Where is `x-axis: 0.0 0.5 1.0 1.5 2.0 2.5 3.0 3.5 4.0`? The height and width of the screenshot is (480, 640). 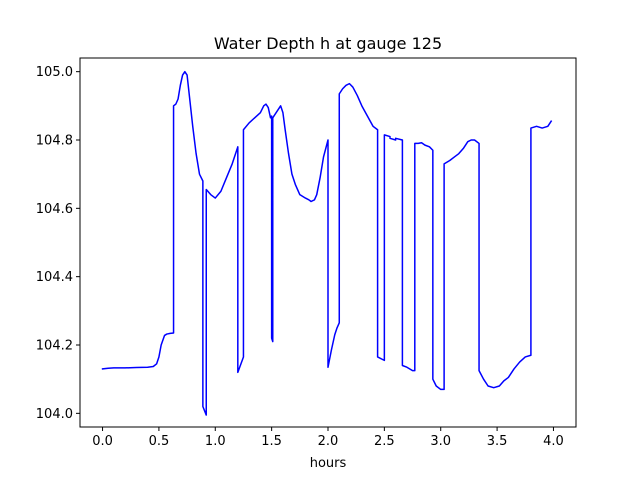
x-axis: 0.0 0.5 1.0 1.5 2.0 2.5 3.0 3.5 4.0 is located at coordinates (328, 438).